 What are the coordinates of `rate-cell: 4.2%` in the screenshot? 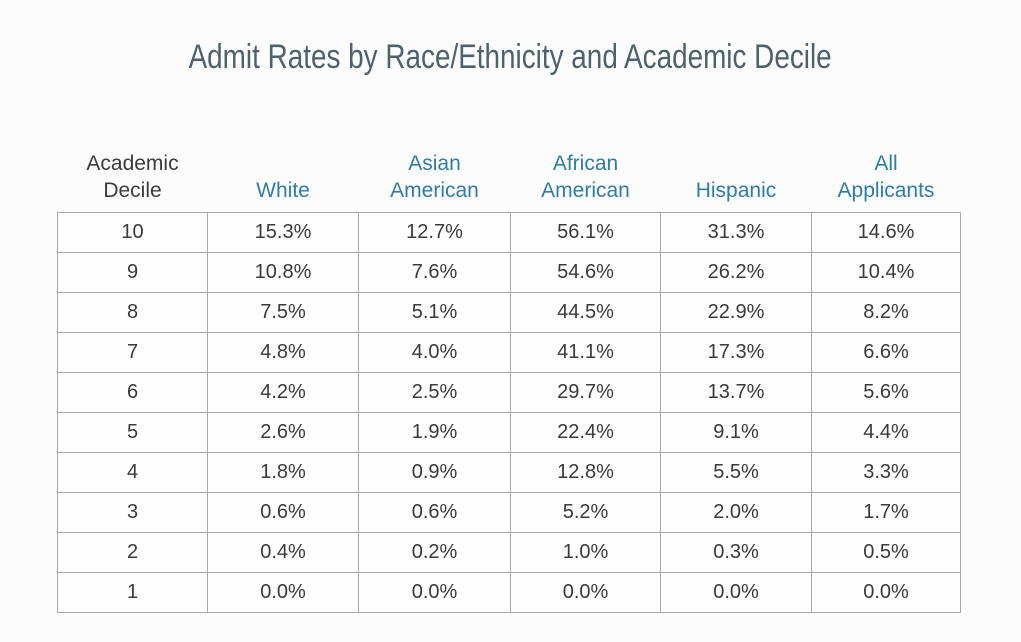 It's located at (283, 392).